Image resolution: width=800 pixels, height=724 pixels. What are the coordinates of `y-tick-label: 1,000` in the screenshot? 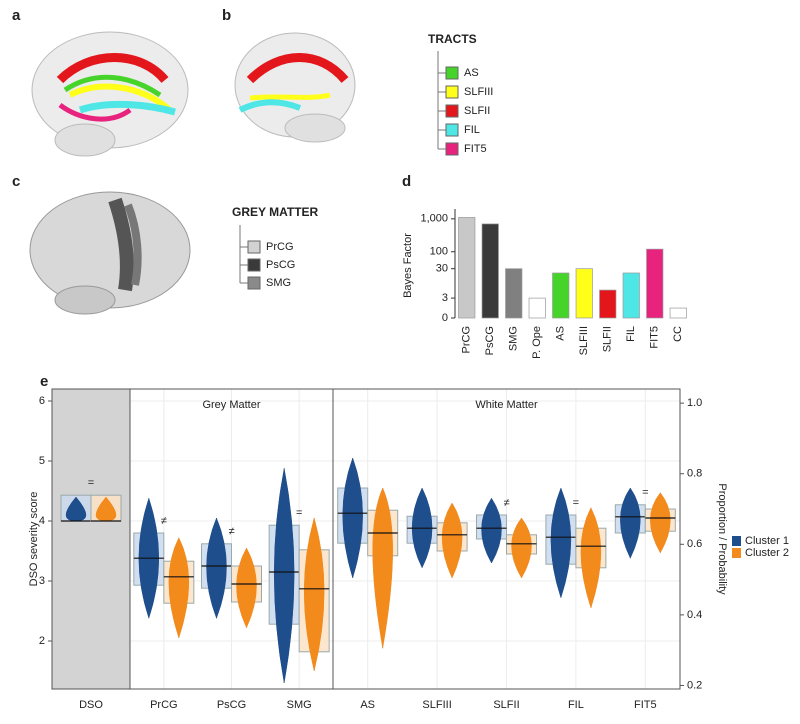 It's located at (434, 219).